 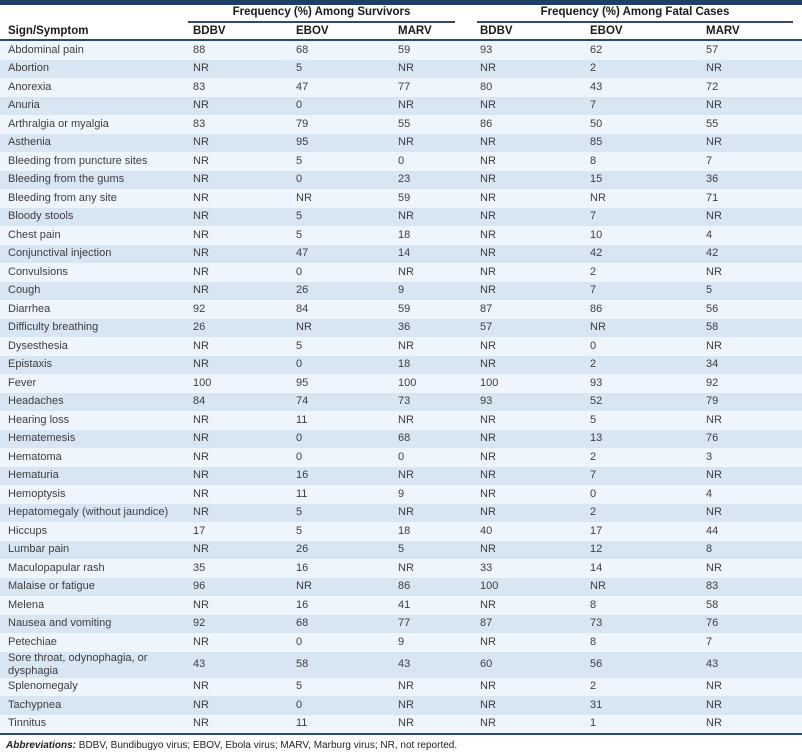 What do you see at coordinates (35, 456) in the screenshot?
I see `symptom-cell: Hematoma` at bounding box center [35, 456].